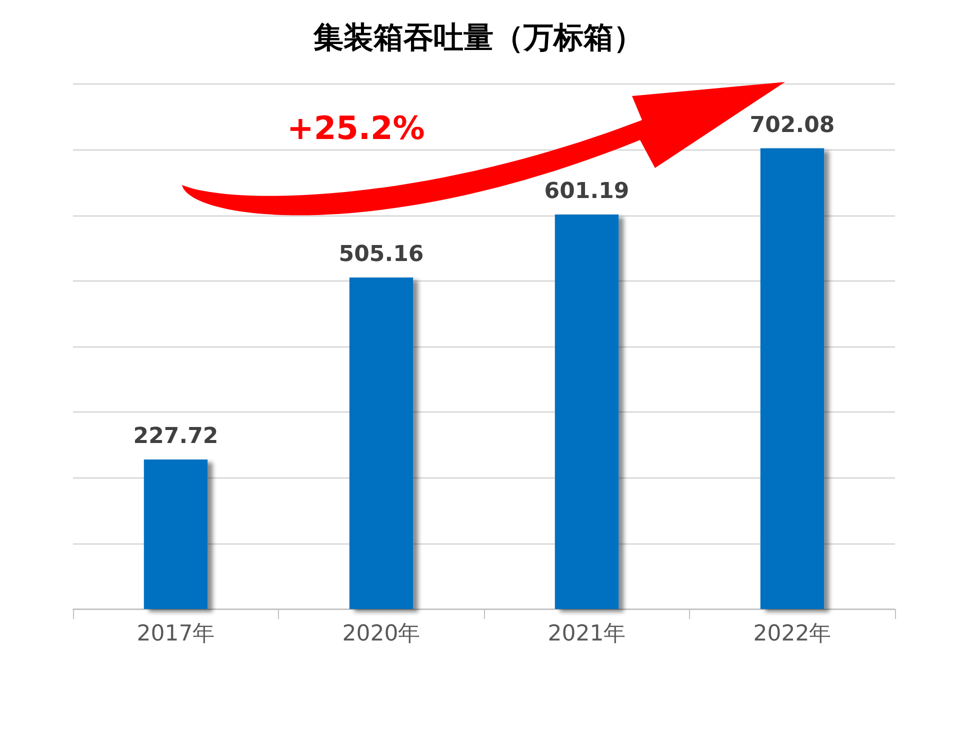 This screenshot has height=733, width=957. What do you see at coordinates (587, 634) in the screenshot?
I see `x-tick-label: 2021年` at bounding box center [587, 634].